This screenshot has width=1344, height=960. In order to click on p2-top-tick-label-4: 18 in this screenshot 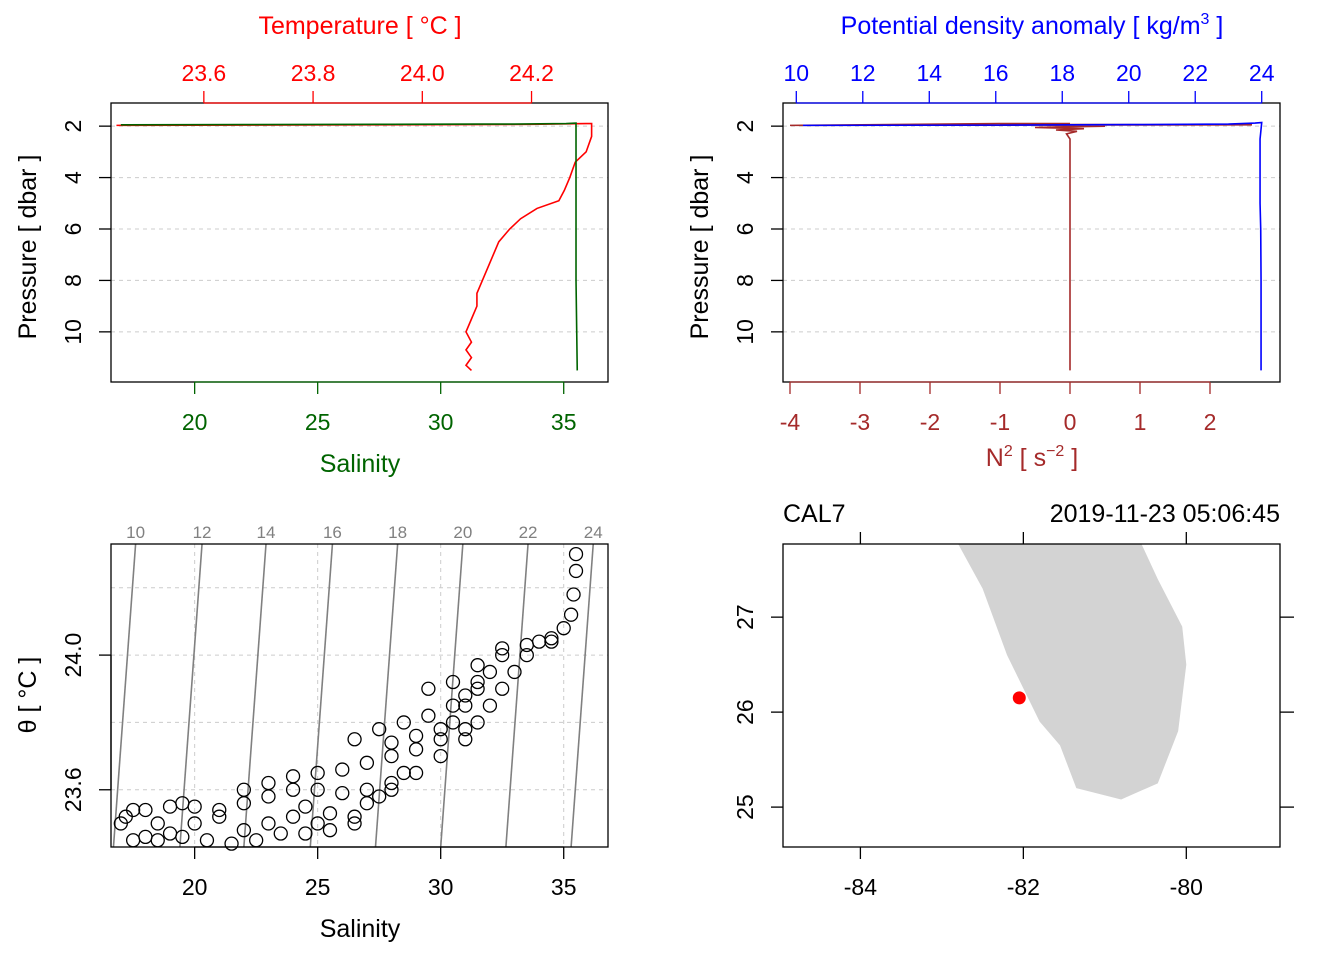, I will do `click(1062, 73)`.